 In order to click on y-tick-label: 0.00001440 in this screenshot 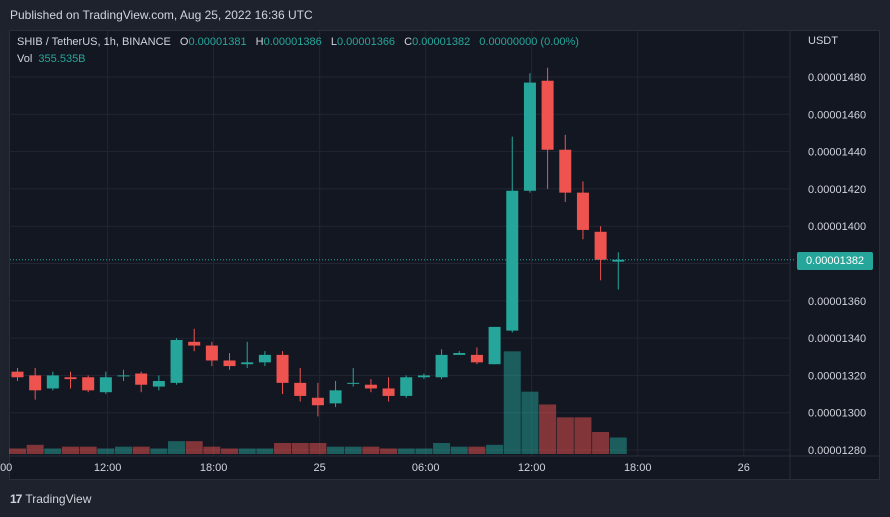, I will do `click(837, 153)`.